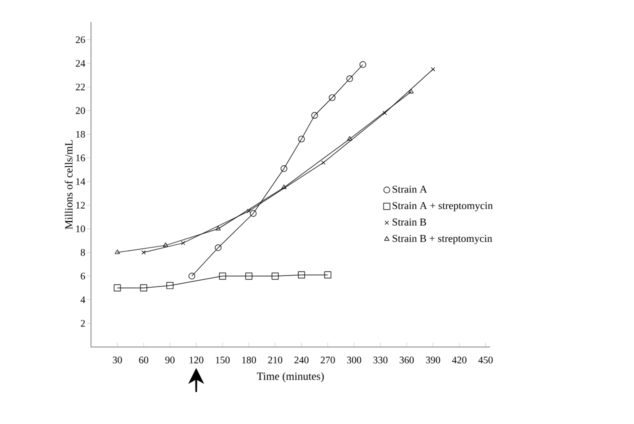 This screenshot has width=634, height=424. I want to click on y-tick-label: 16, so click(81, 158).